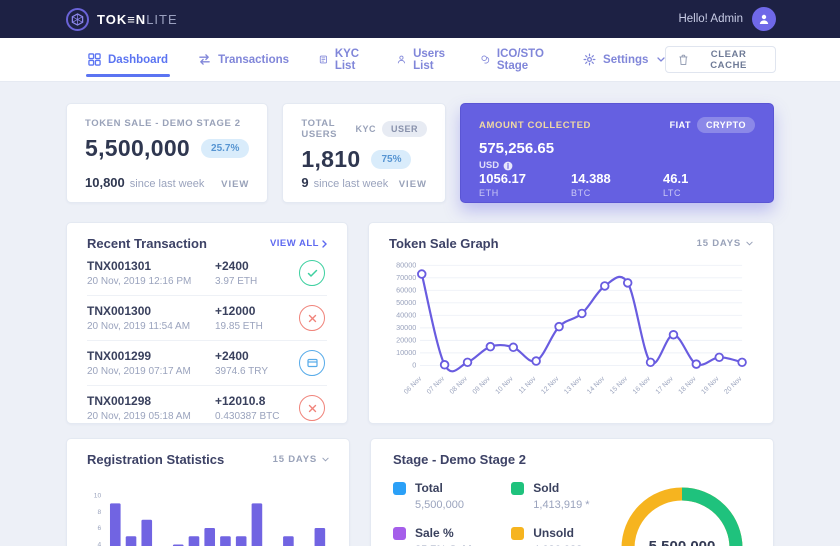 The image size is (840, 546). What do you see at coordinates (680, 125) in the screenshot?
I see `fiat-toggle: FIAT` at bounding box center [680, 125].